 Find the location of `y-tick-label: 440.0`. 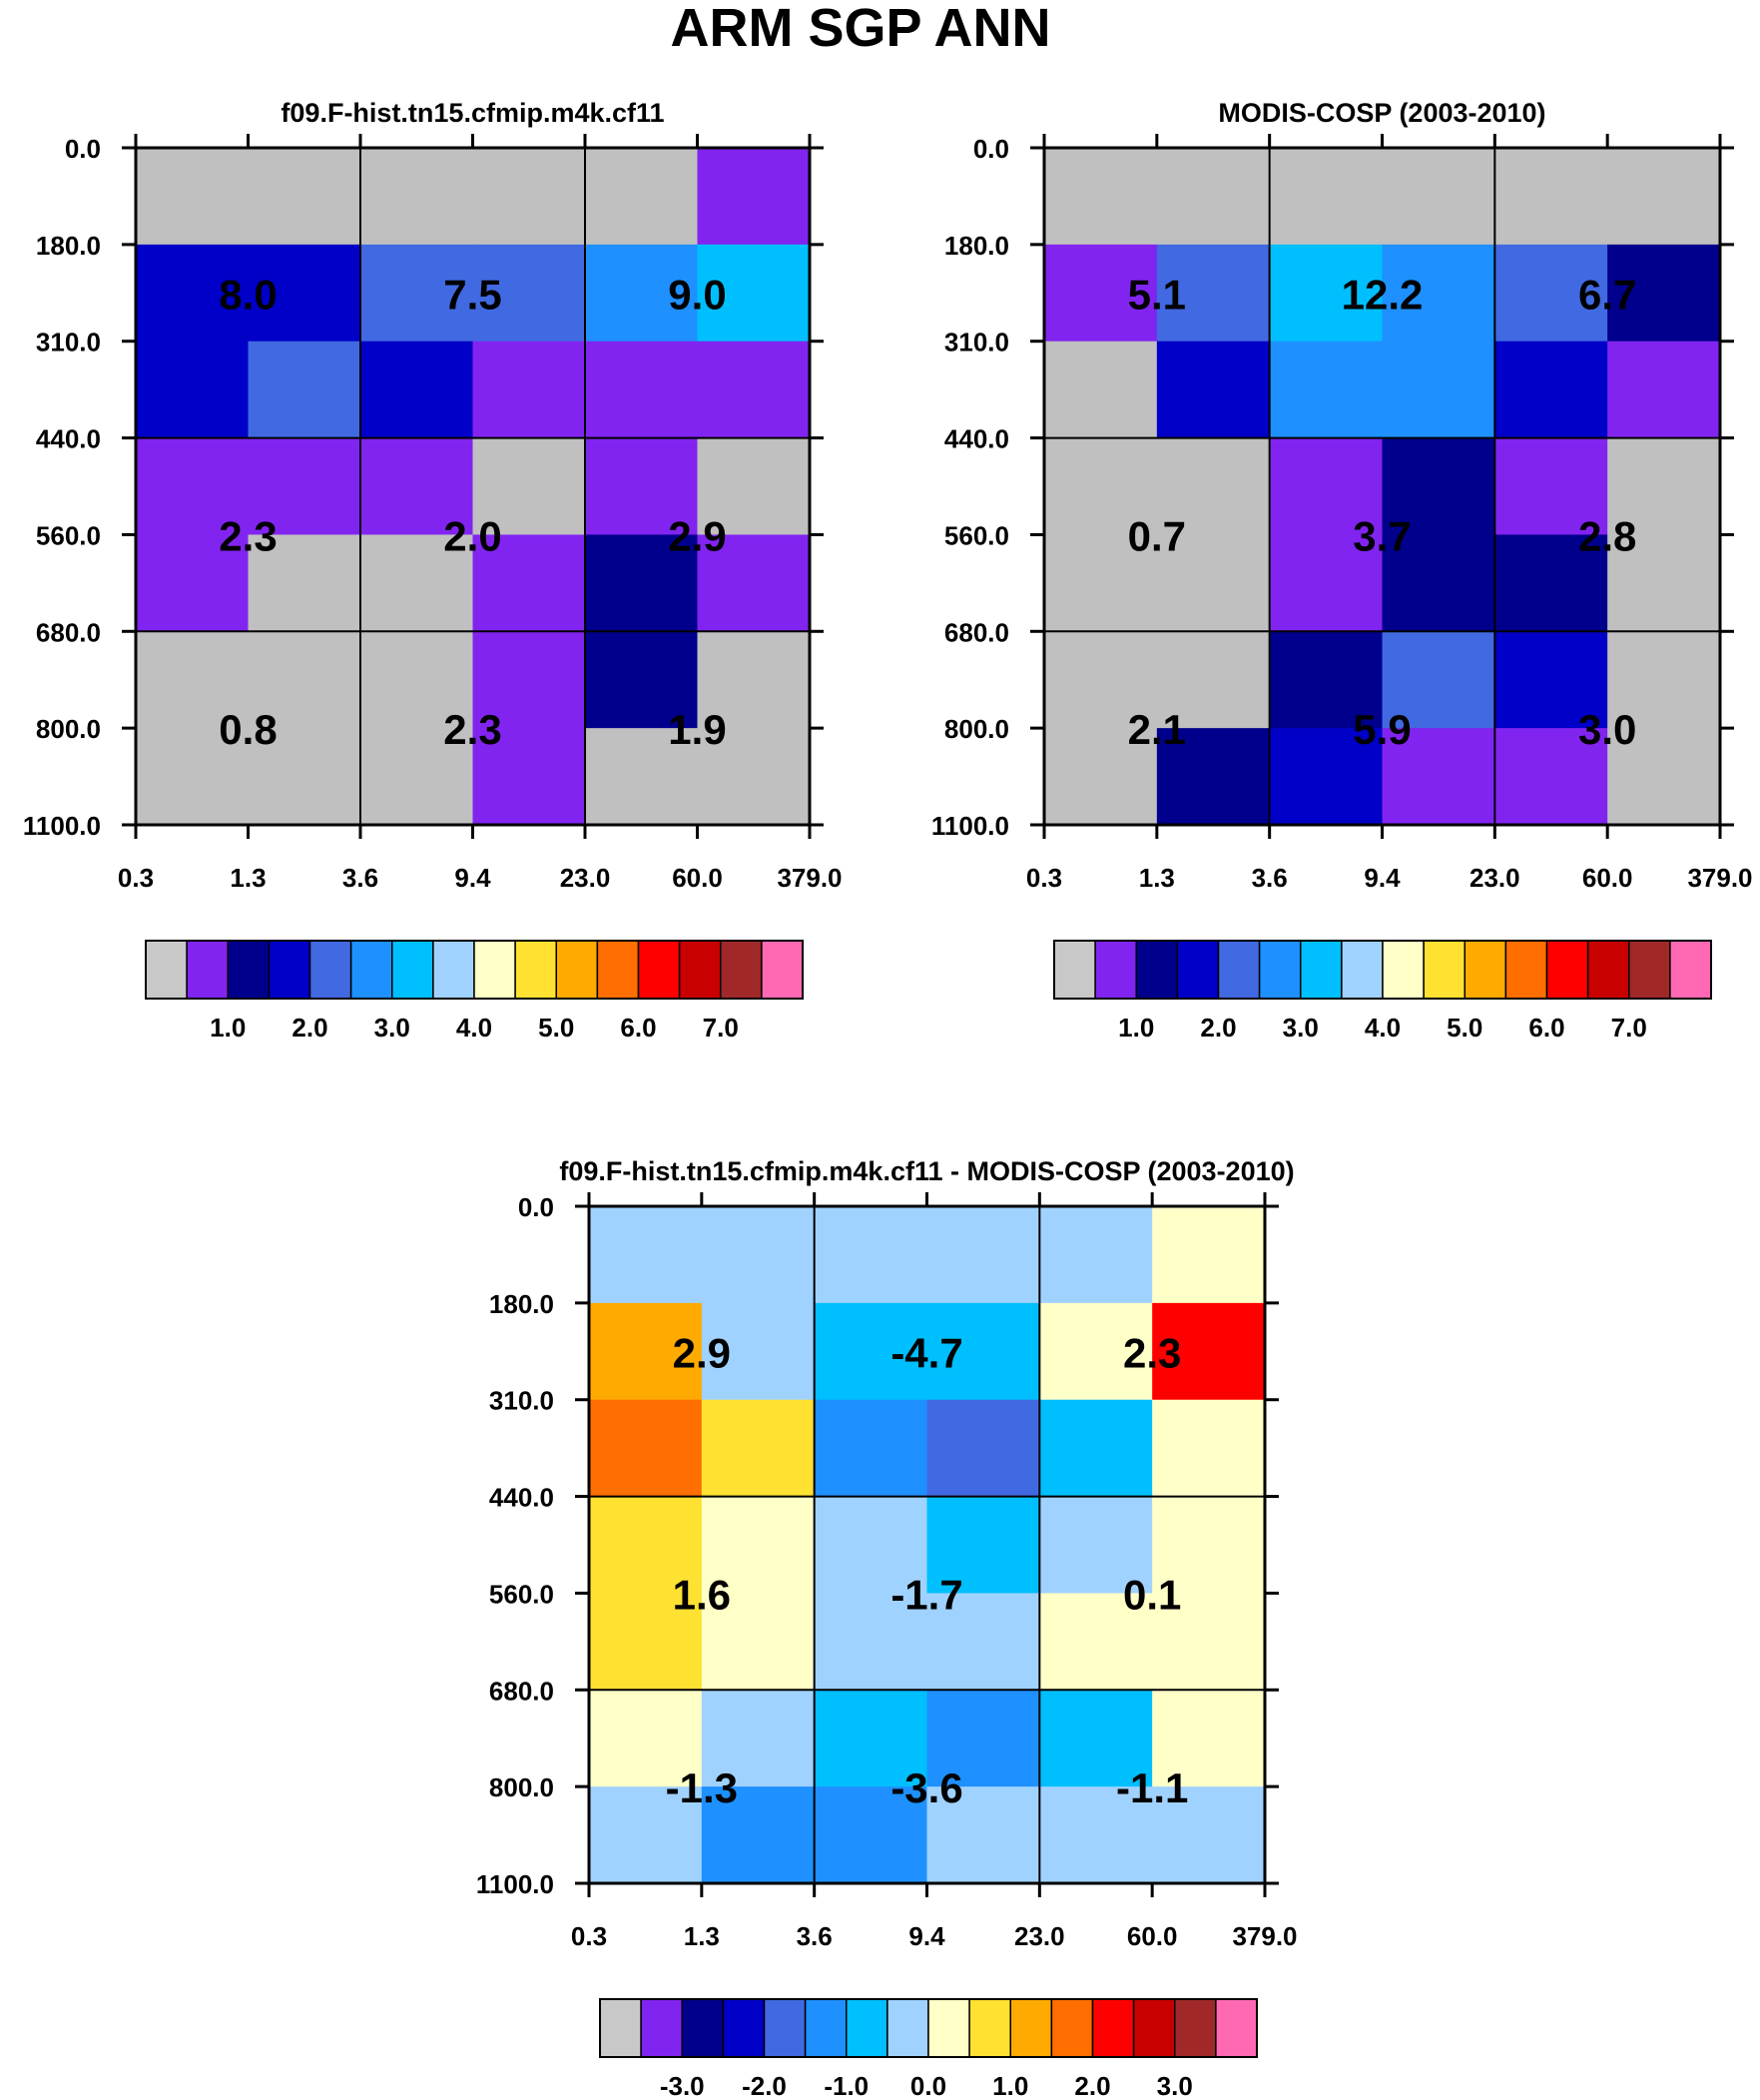

y-tick-label: 440.0 is located at coordinates (68, 439).